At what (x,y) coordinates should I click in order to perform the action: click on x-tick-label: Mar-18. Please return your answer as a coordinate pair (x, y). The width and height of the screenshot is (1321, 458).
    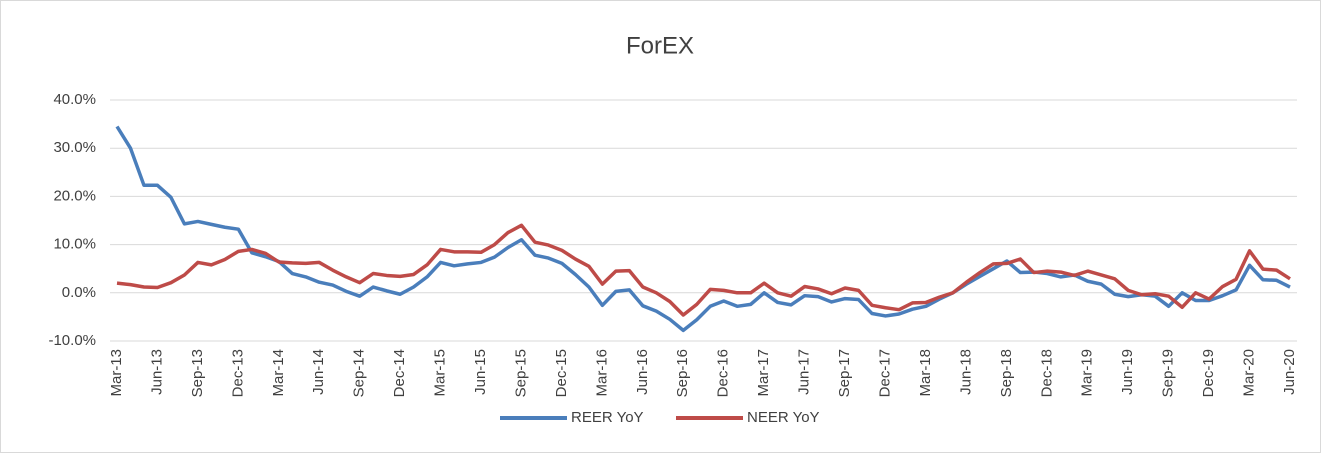
    Looking at the image, I should click on (925, 373).